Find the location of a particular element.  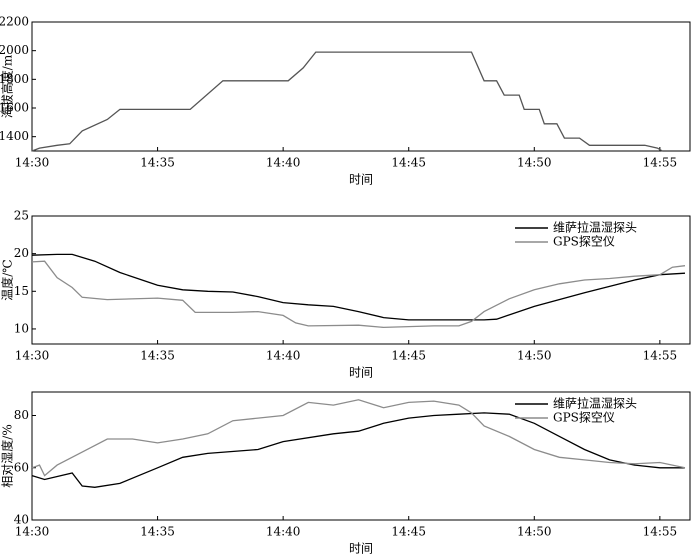

y-axis-label: 海拔高度/m is located at coordinates (7, 86).